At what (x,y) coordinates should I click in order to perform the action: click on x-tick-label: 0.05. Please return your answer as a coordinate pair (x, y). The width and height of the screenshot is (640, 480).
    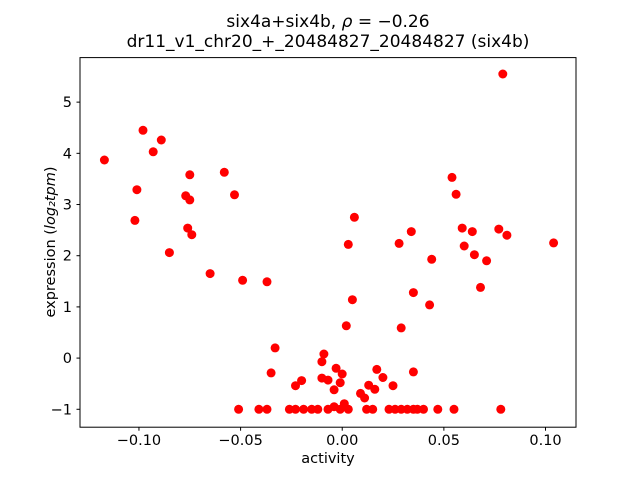
    Looking at the image, I should click on (444, 441).